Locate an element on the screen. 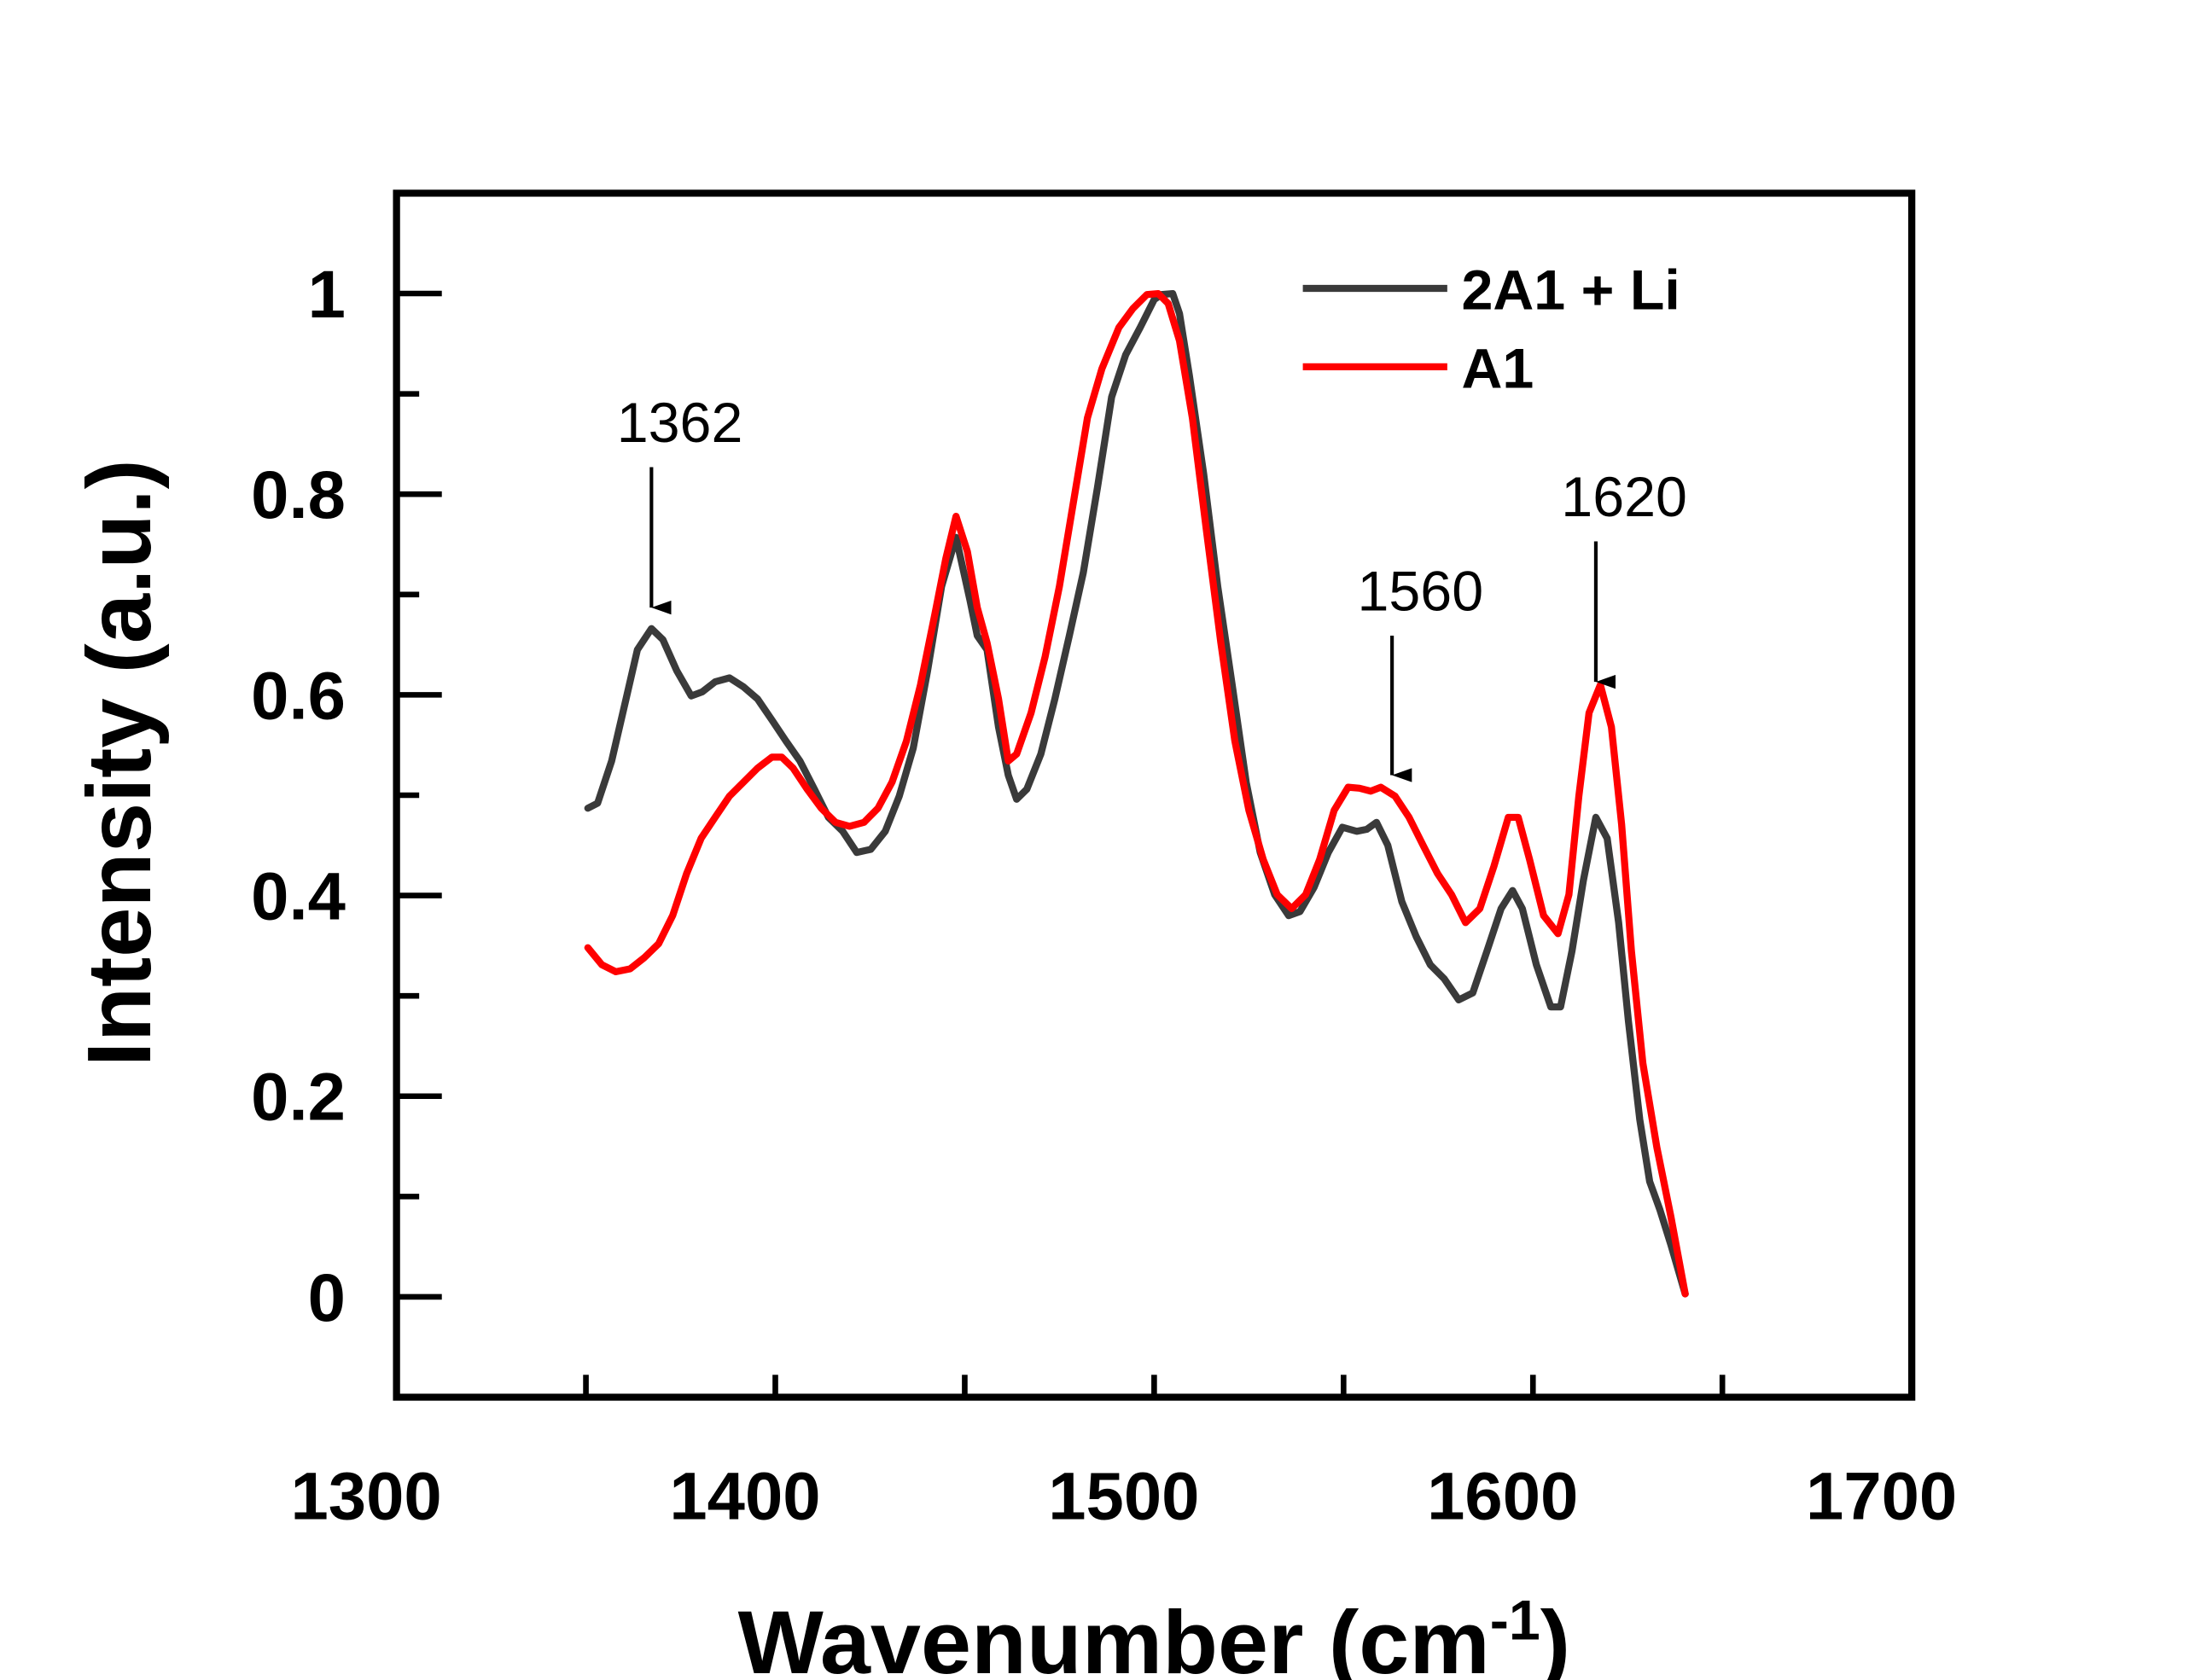  x-tick-label: 1400 is located at coordinates (744, 1495).